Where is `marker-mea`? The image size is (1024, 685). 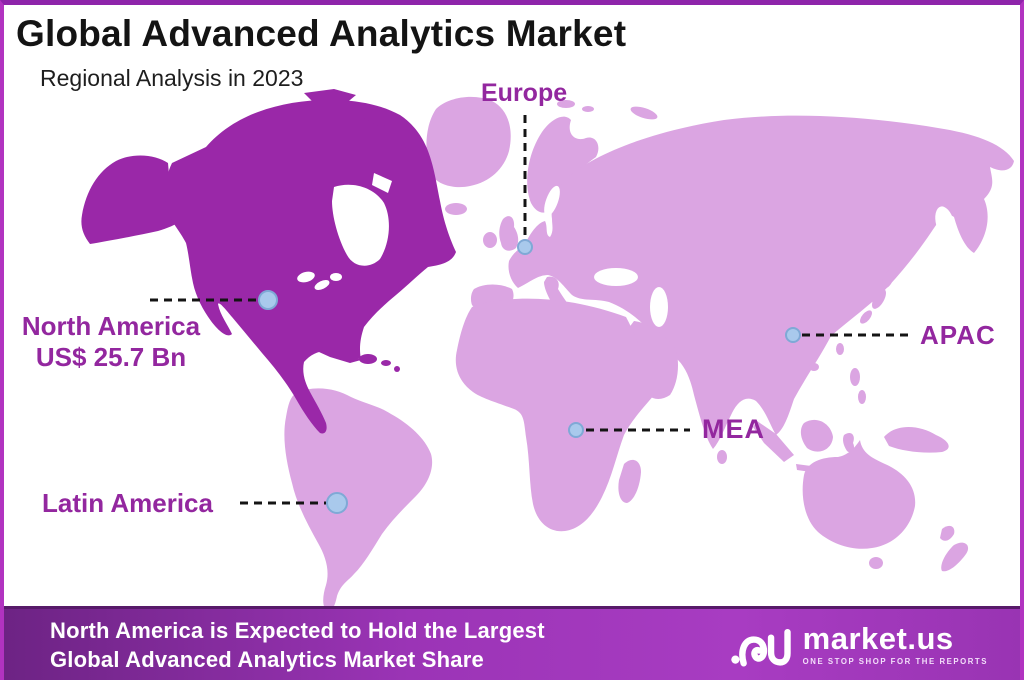
marker-mea is located at coordinates (576, 430).